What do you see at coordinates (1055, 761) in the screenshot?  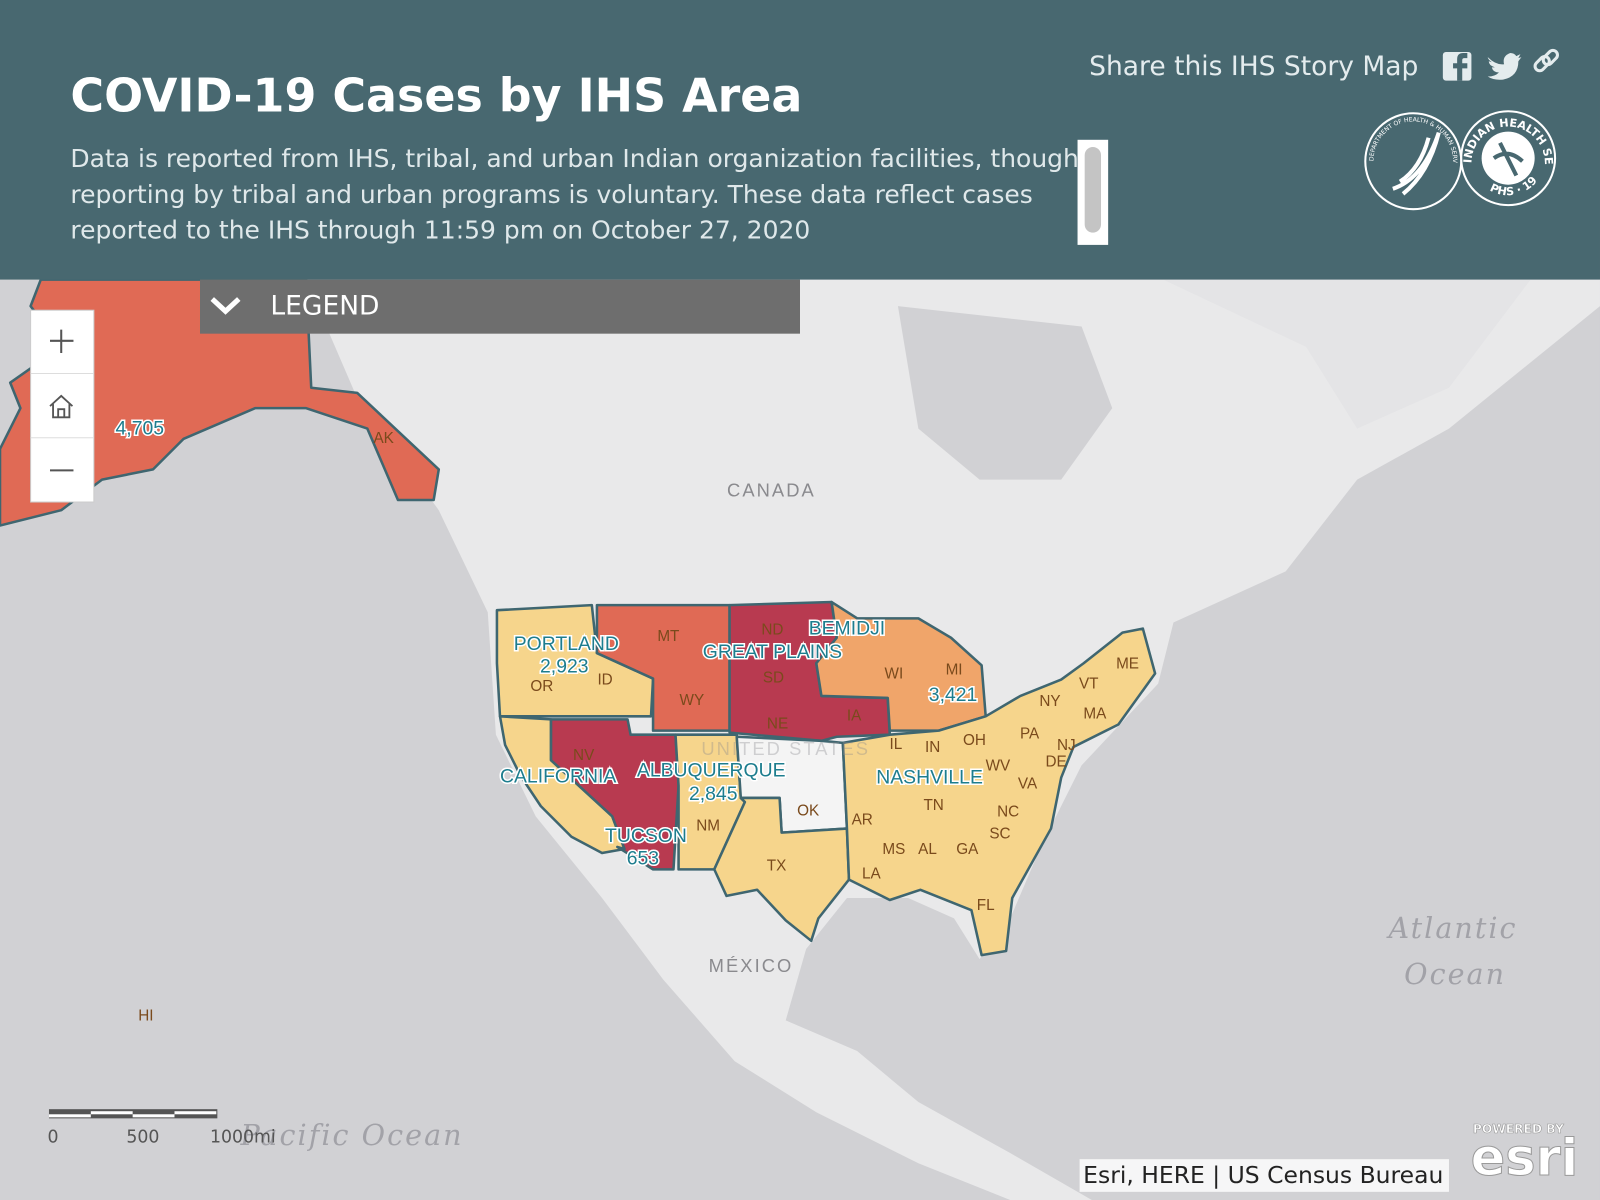 I see `state-label: DE` at bounding box center [1055, 761].